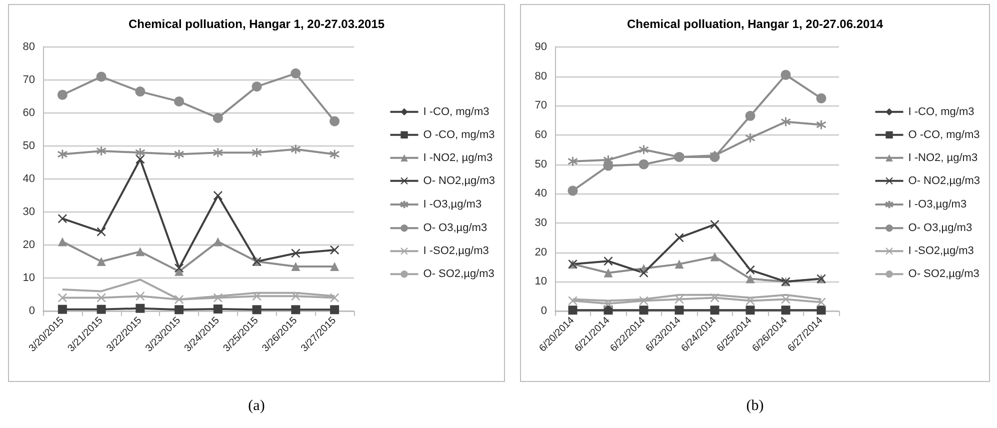 This screenshot has width=997, height=428. I want to click on chart-title: Chemical polluation, Hangar 1, 20-27.06.2014, so click(755, 24).